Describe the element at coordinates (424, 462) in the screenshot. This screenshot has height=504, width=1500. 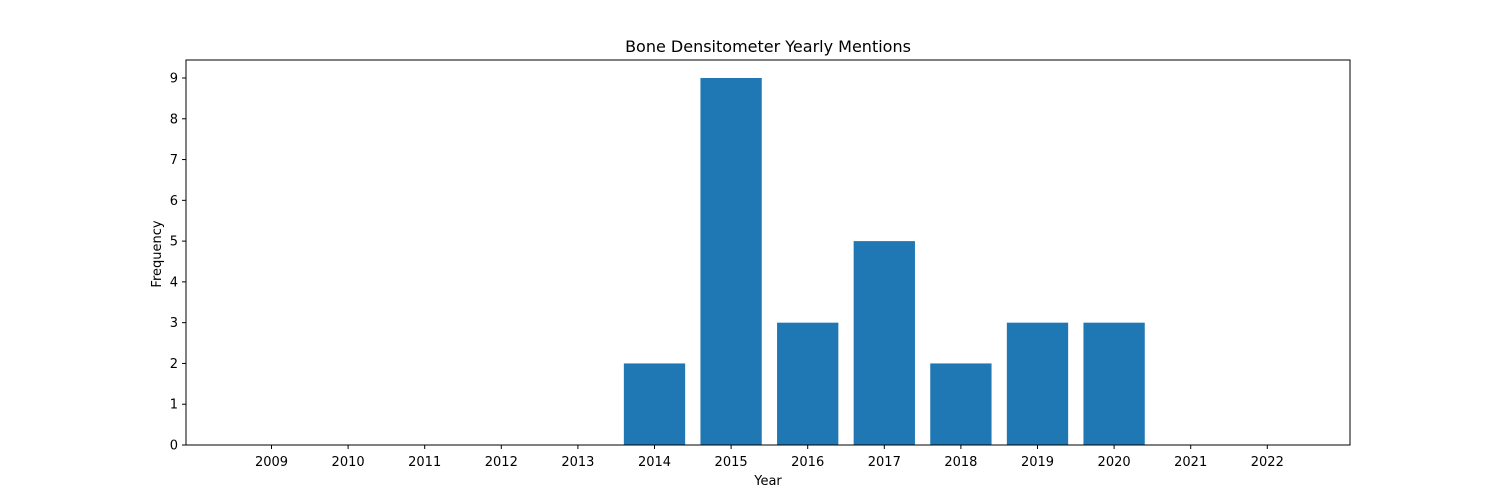
I see `x-tick-label: 2011` at that location.